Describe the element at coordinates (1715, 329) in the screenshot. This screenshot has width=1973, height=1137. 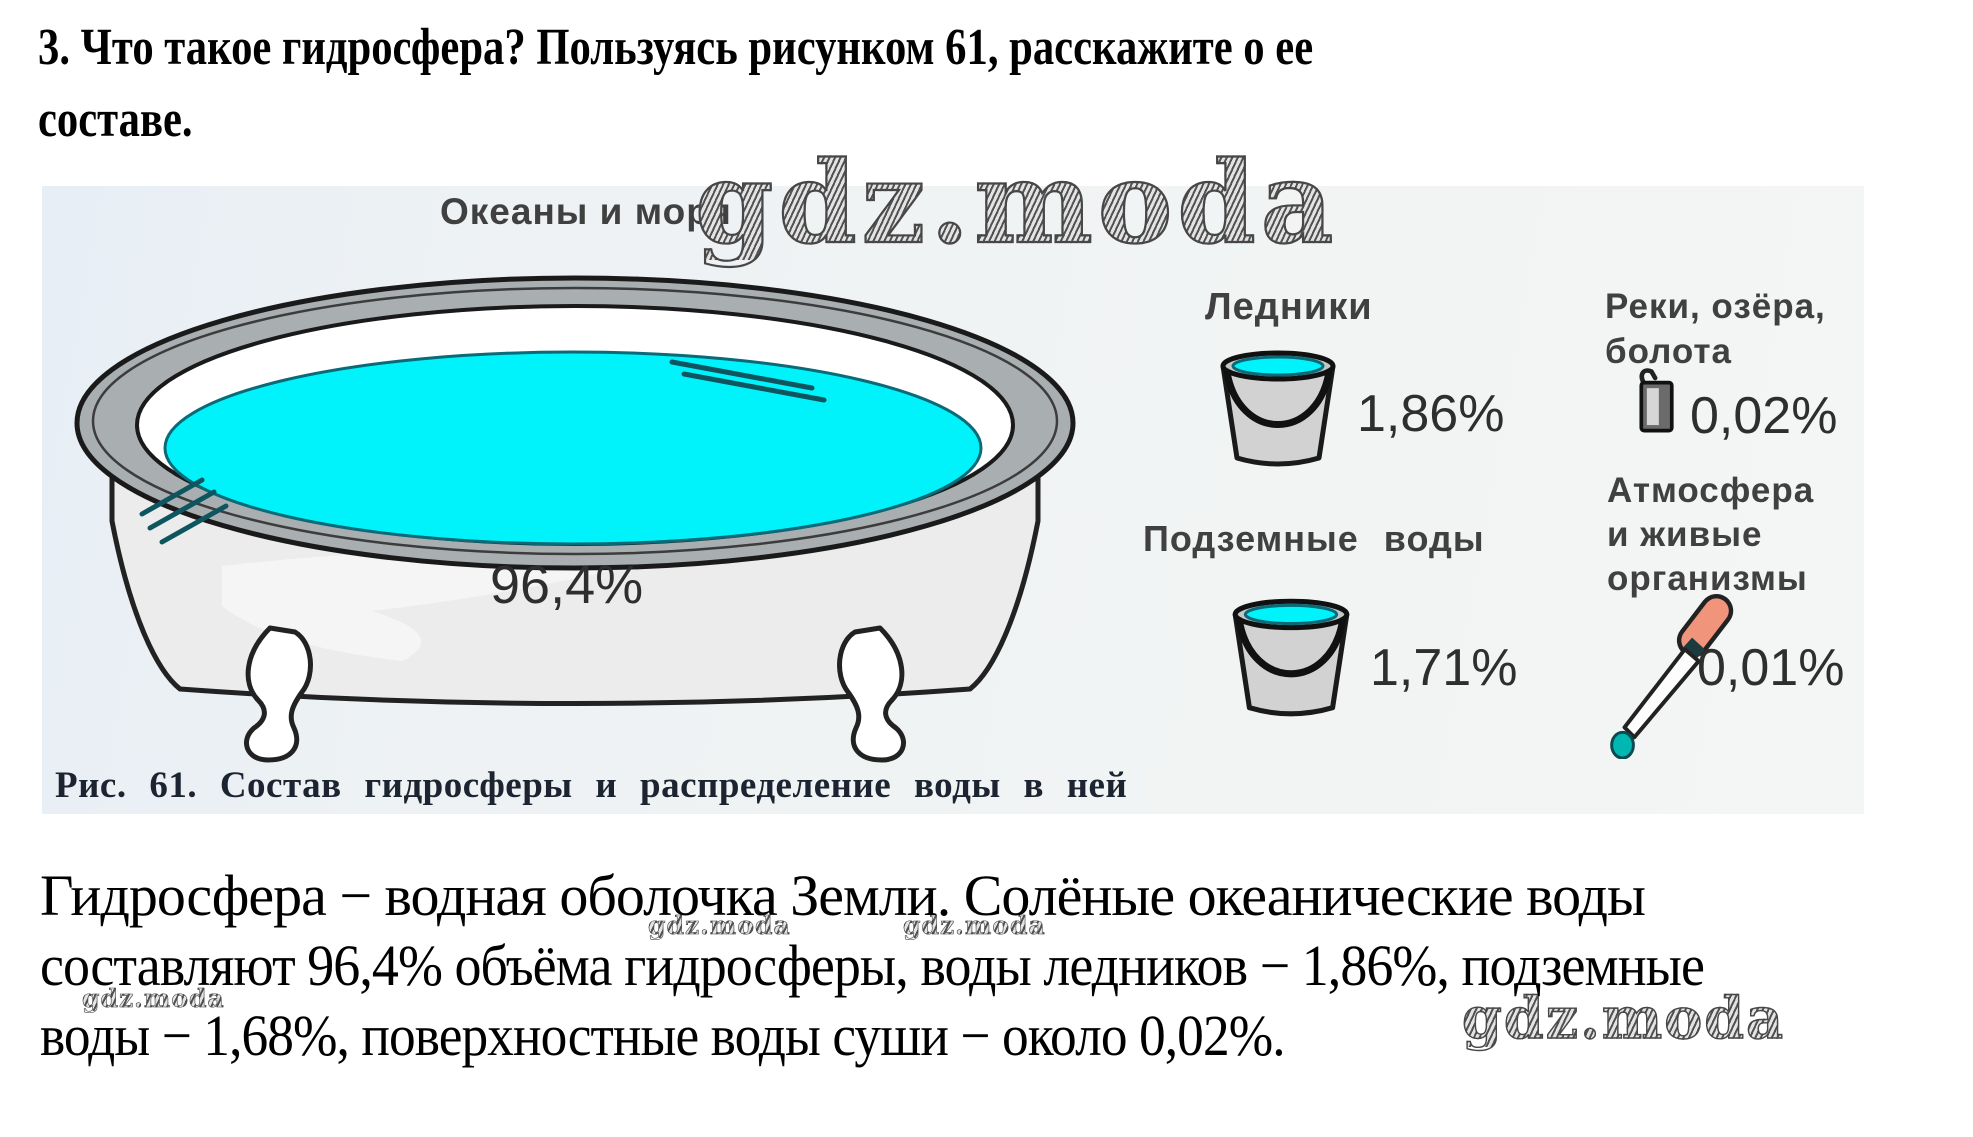
I see `label-rivers-lakes: Реки, озёра, болота` at that location.